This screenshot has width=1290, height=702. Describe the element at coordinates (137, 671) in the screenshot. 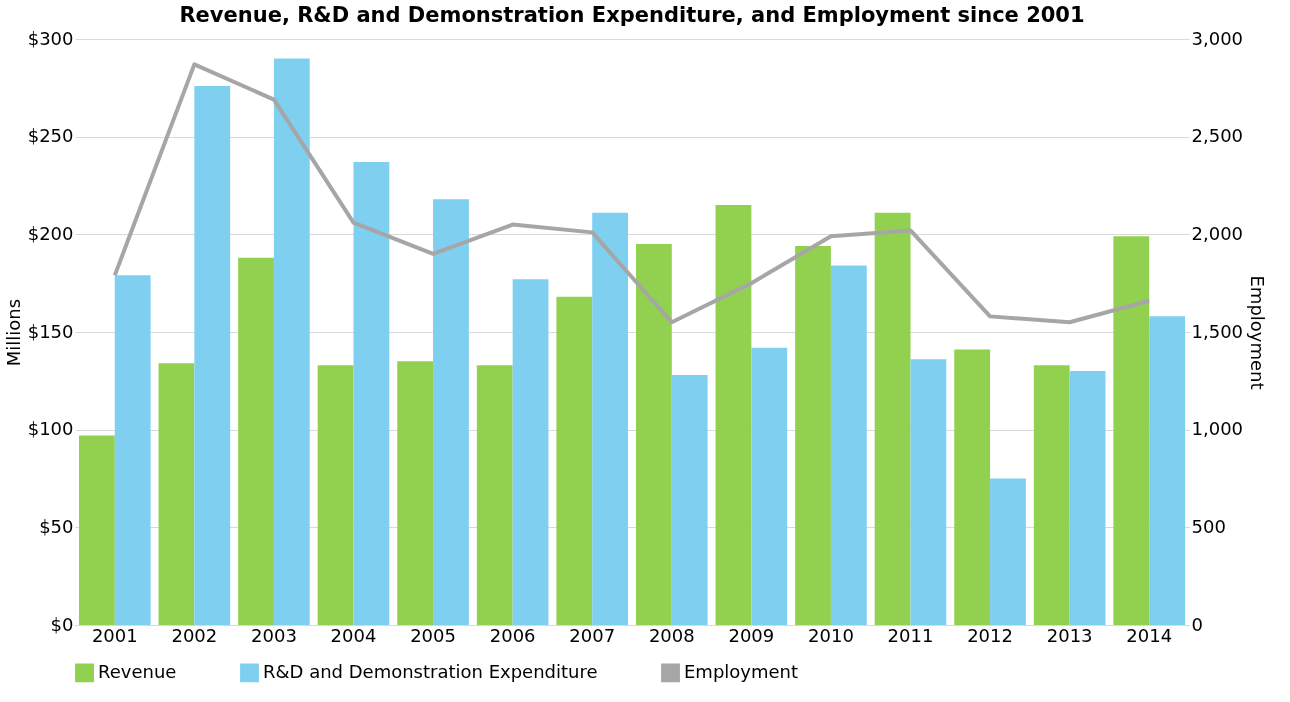

I see `legend-label: Revenue` at that location.